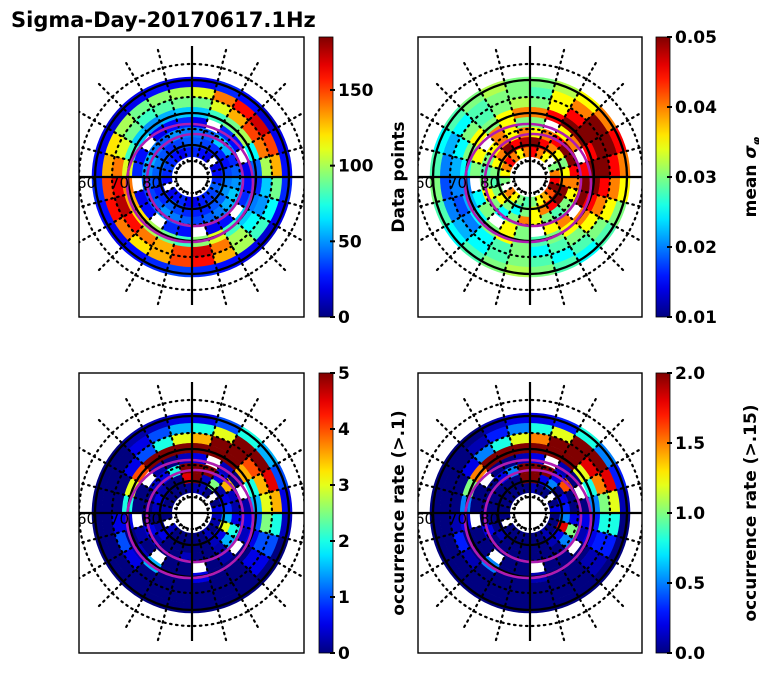  What do you see at coordinates (350, 242) in the screenshot?
I see `colorbar-tick-label: 50` at bounding box center [350, 242].